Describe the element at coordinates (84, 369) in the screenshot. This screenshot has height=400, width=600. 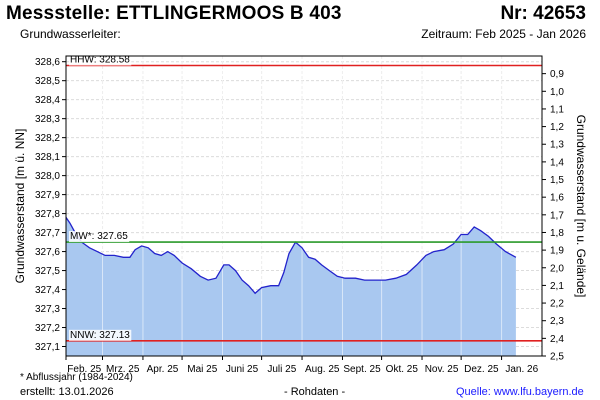
I see `x-tick-label: Feb. 25` at that location.